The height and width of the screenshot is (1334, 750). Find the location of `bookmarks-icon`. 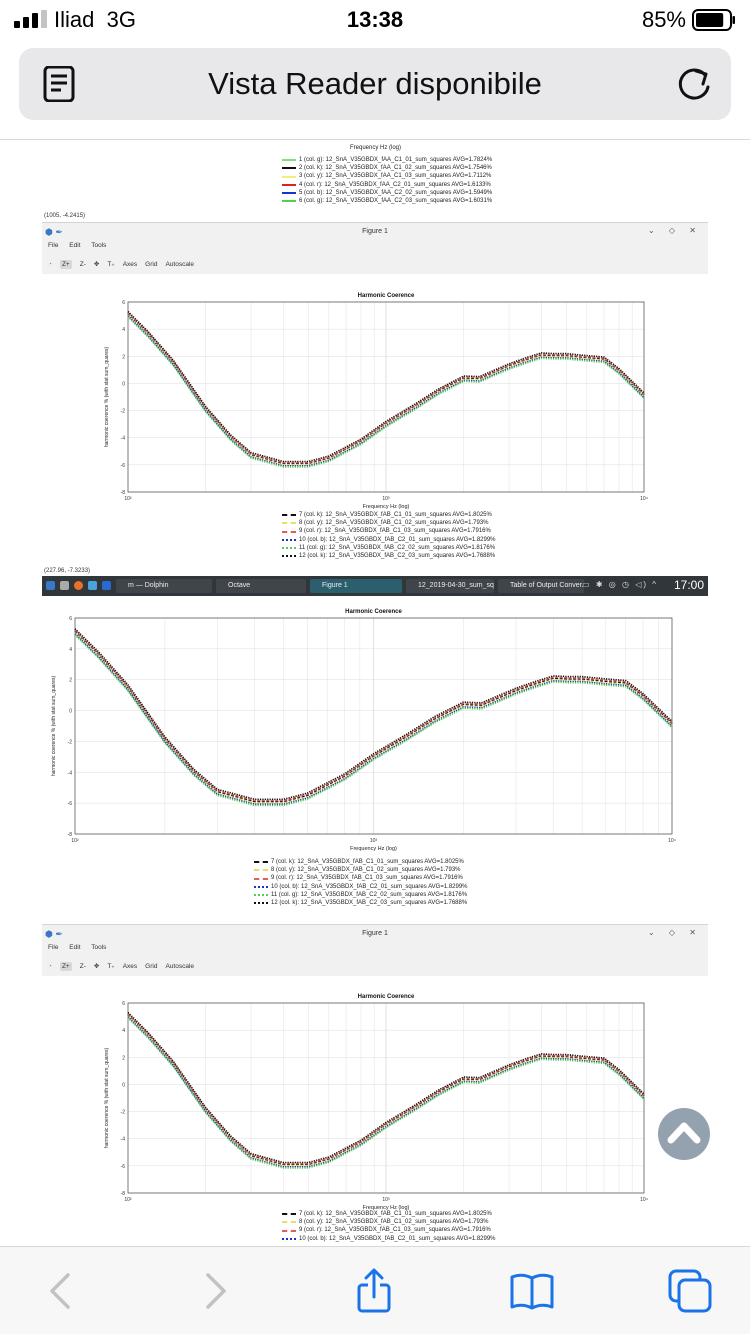

bookmarks-icon is located at coordinates (532, 1291).